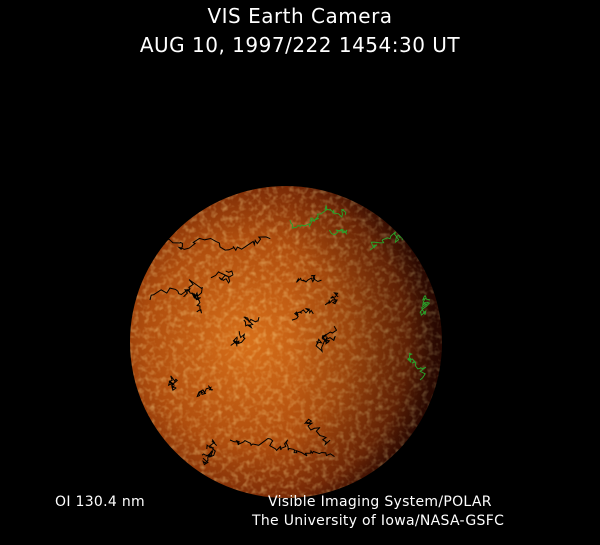 This screenshot has height=545, width=600. I want to click on wavelength-label: OI 130.4 nm, so click(100, 502).